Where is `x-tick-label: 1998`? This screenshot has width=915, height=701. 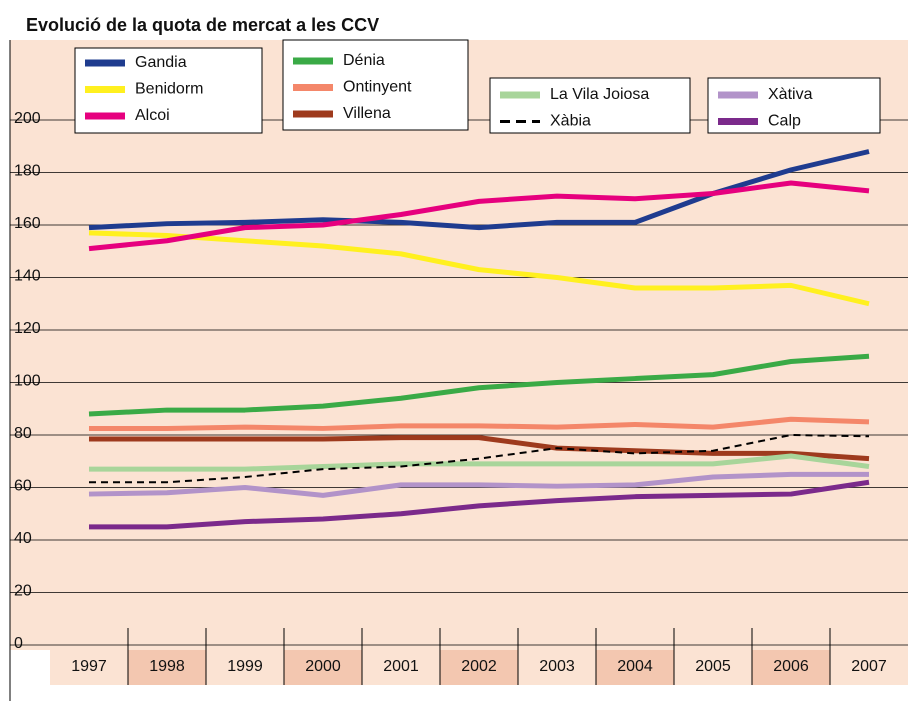
x-tick-label: 1998 is located at coordinates (167, 666).